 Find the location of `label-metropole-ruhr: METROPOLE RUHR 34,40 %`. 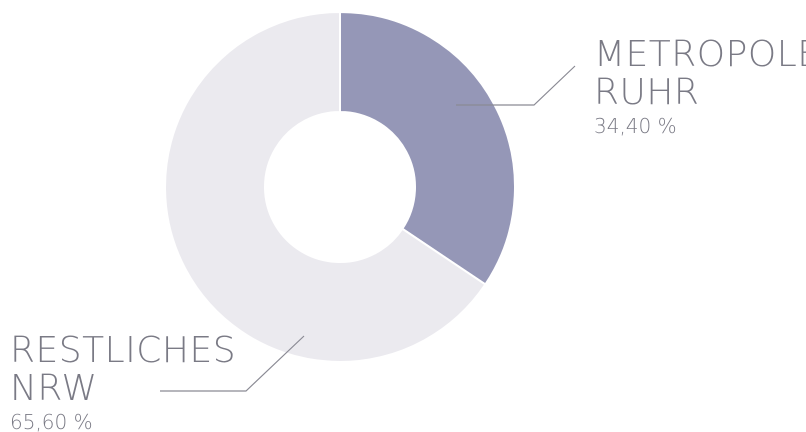

label-metropole-ruhr: METROPOLE RUHR 34,40 % is located at coordinates (700, 86).